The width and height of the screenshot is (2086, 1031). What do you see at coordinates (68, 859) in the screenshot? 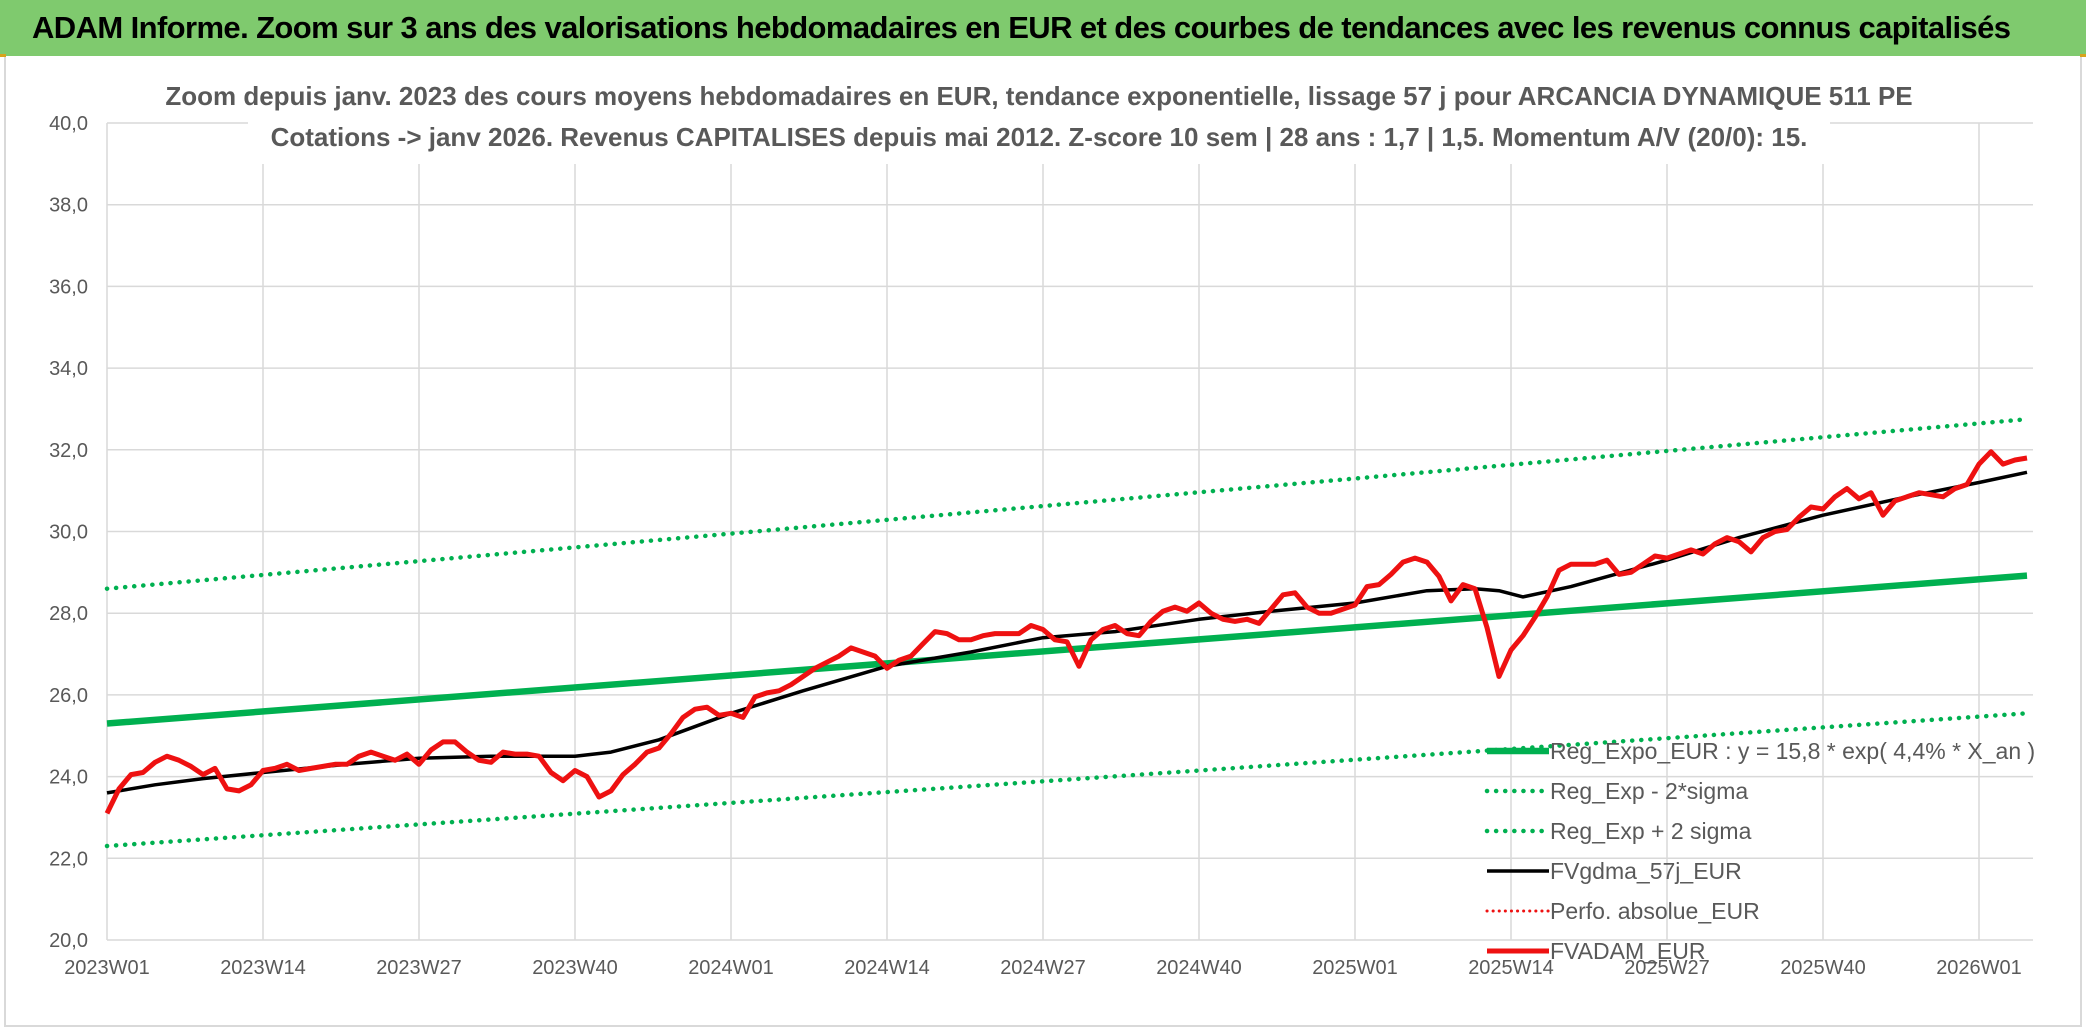
I see `y-tick-label: 22,0` at bounding box center [68, 859].